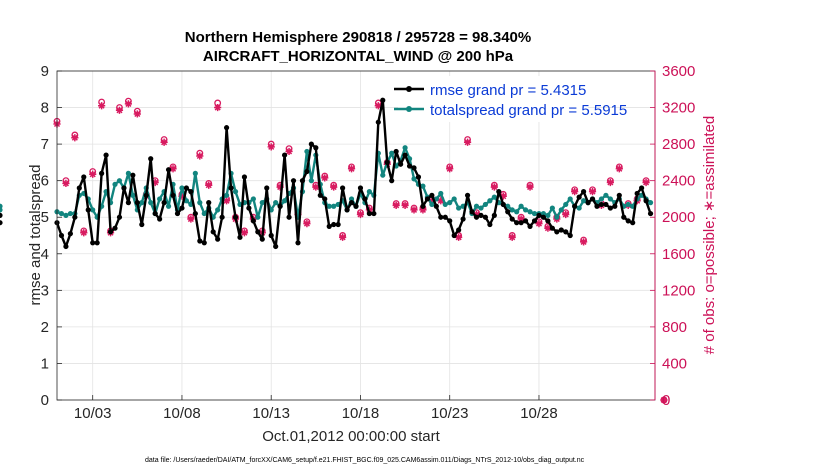  What do you see at coordinates (674, 363) in the screenshot?
I see `y-right-tick-label: 400` at bounding box center [674, 363].